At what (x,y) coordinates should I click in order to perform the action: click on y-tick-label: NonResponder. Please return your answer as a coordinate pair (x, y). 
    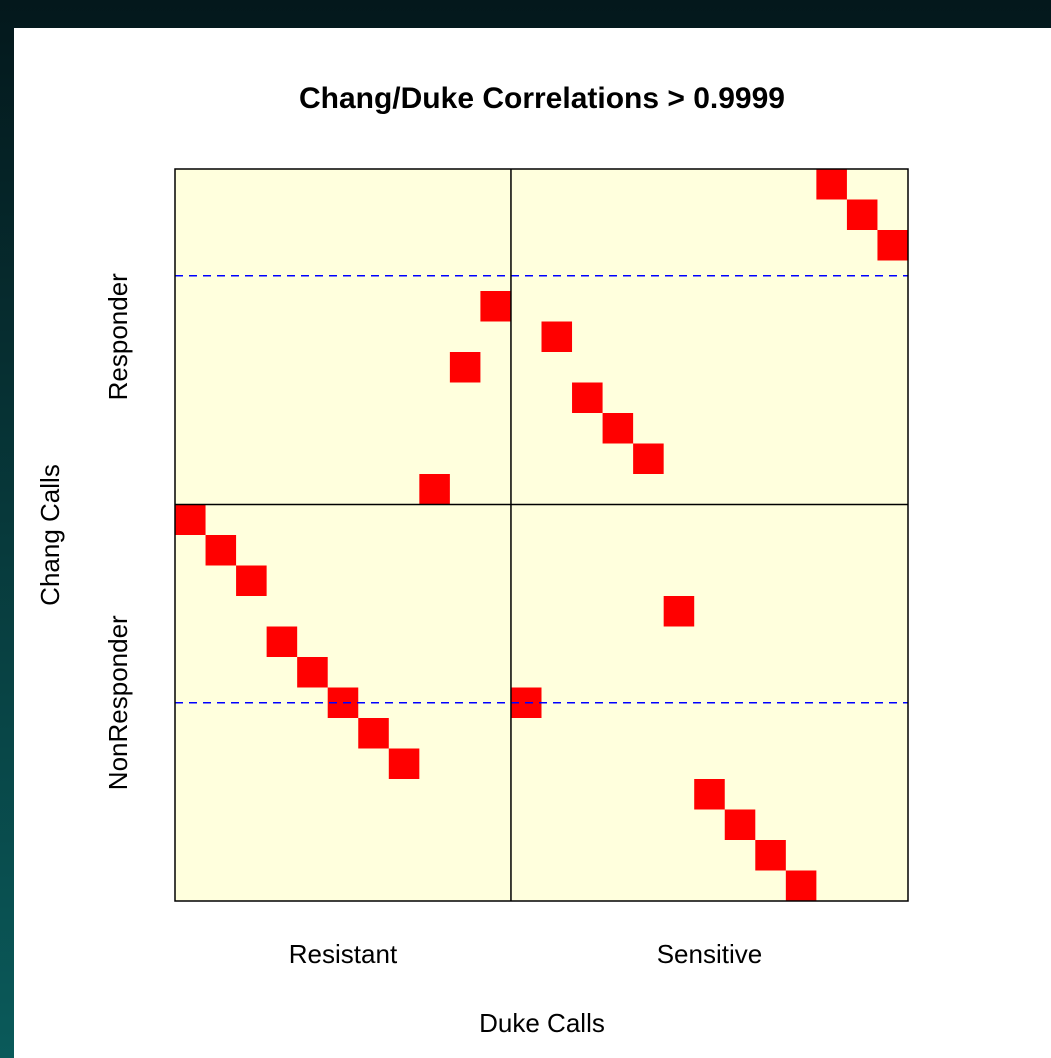
    Looking at the image, I should click on (118, 702).